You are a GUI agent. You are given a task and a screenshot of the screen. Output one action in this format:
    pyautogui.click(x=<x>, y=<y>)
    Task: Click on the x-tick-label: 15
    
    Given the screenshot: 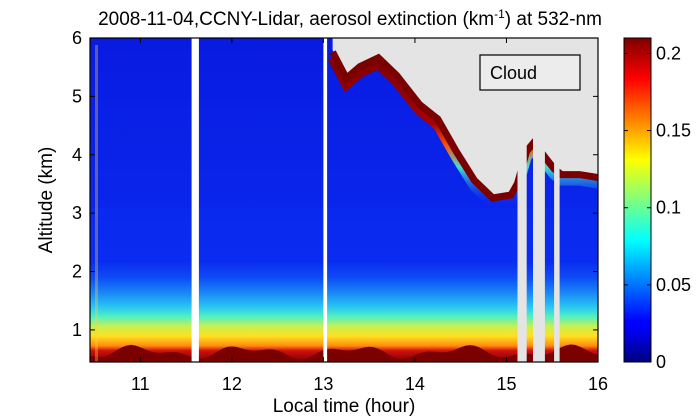 What is the action you would take?
    pyautogui.click(x=506, y=384)
    